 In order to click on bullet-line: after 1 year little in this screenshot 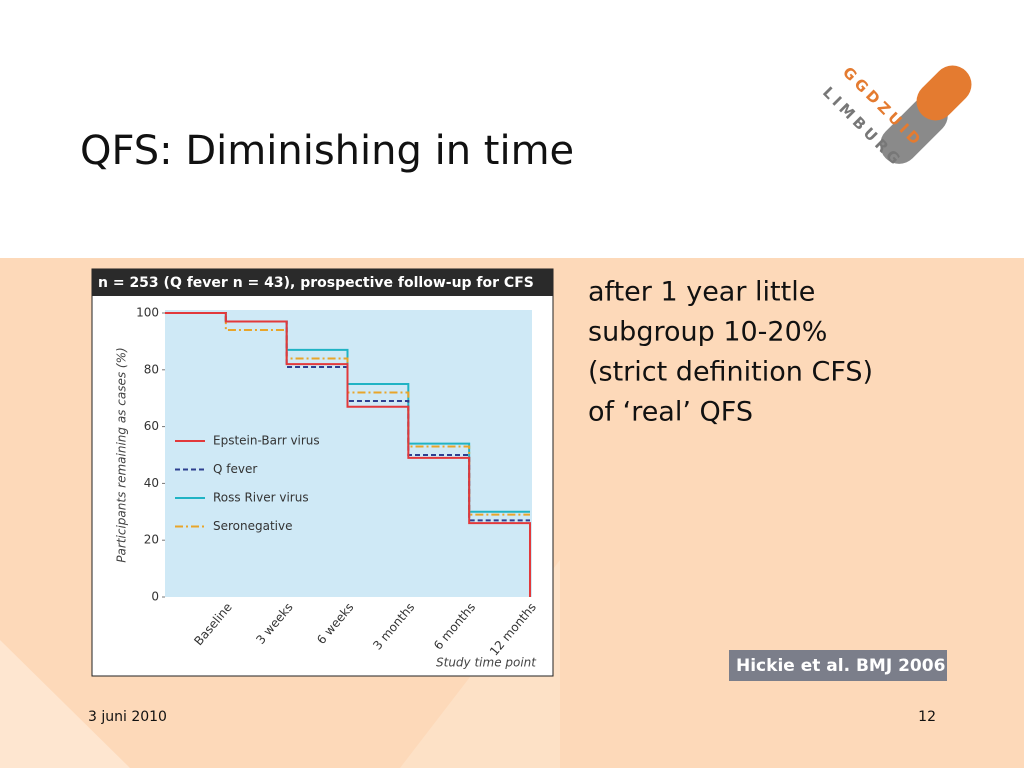, I will do `click(701, 292)`.